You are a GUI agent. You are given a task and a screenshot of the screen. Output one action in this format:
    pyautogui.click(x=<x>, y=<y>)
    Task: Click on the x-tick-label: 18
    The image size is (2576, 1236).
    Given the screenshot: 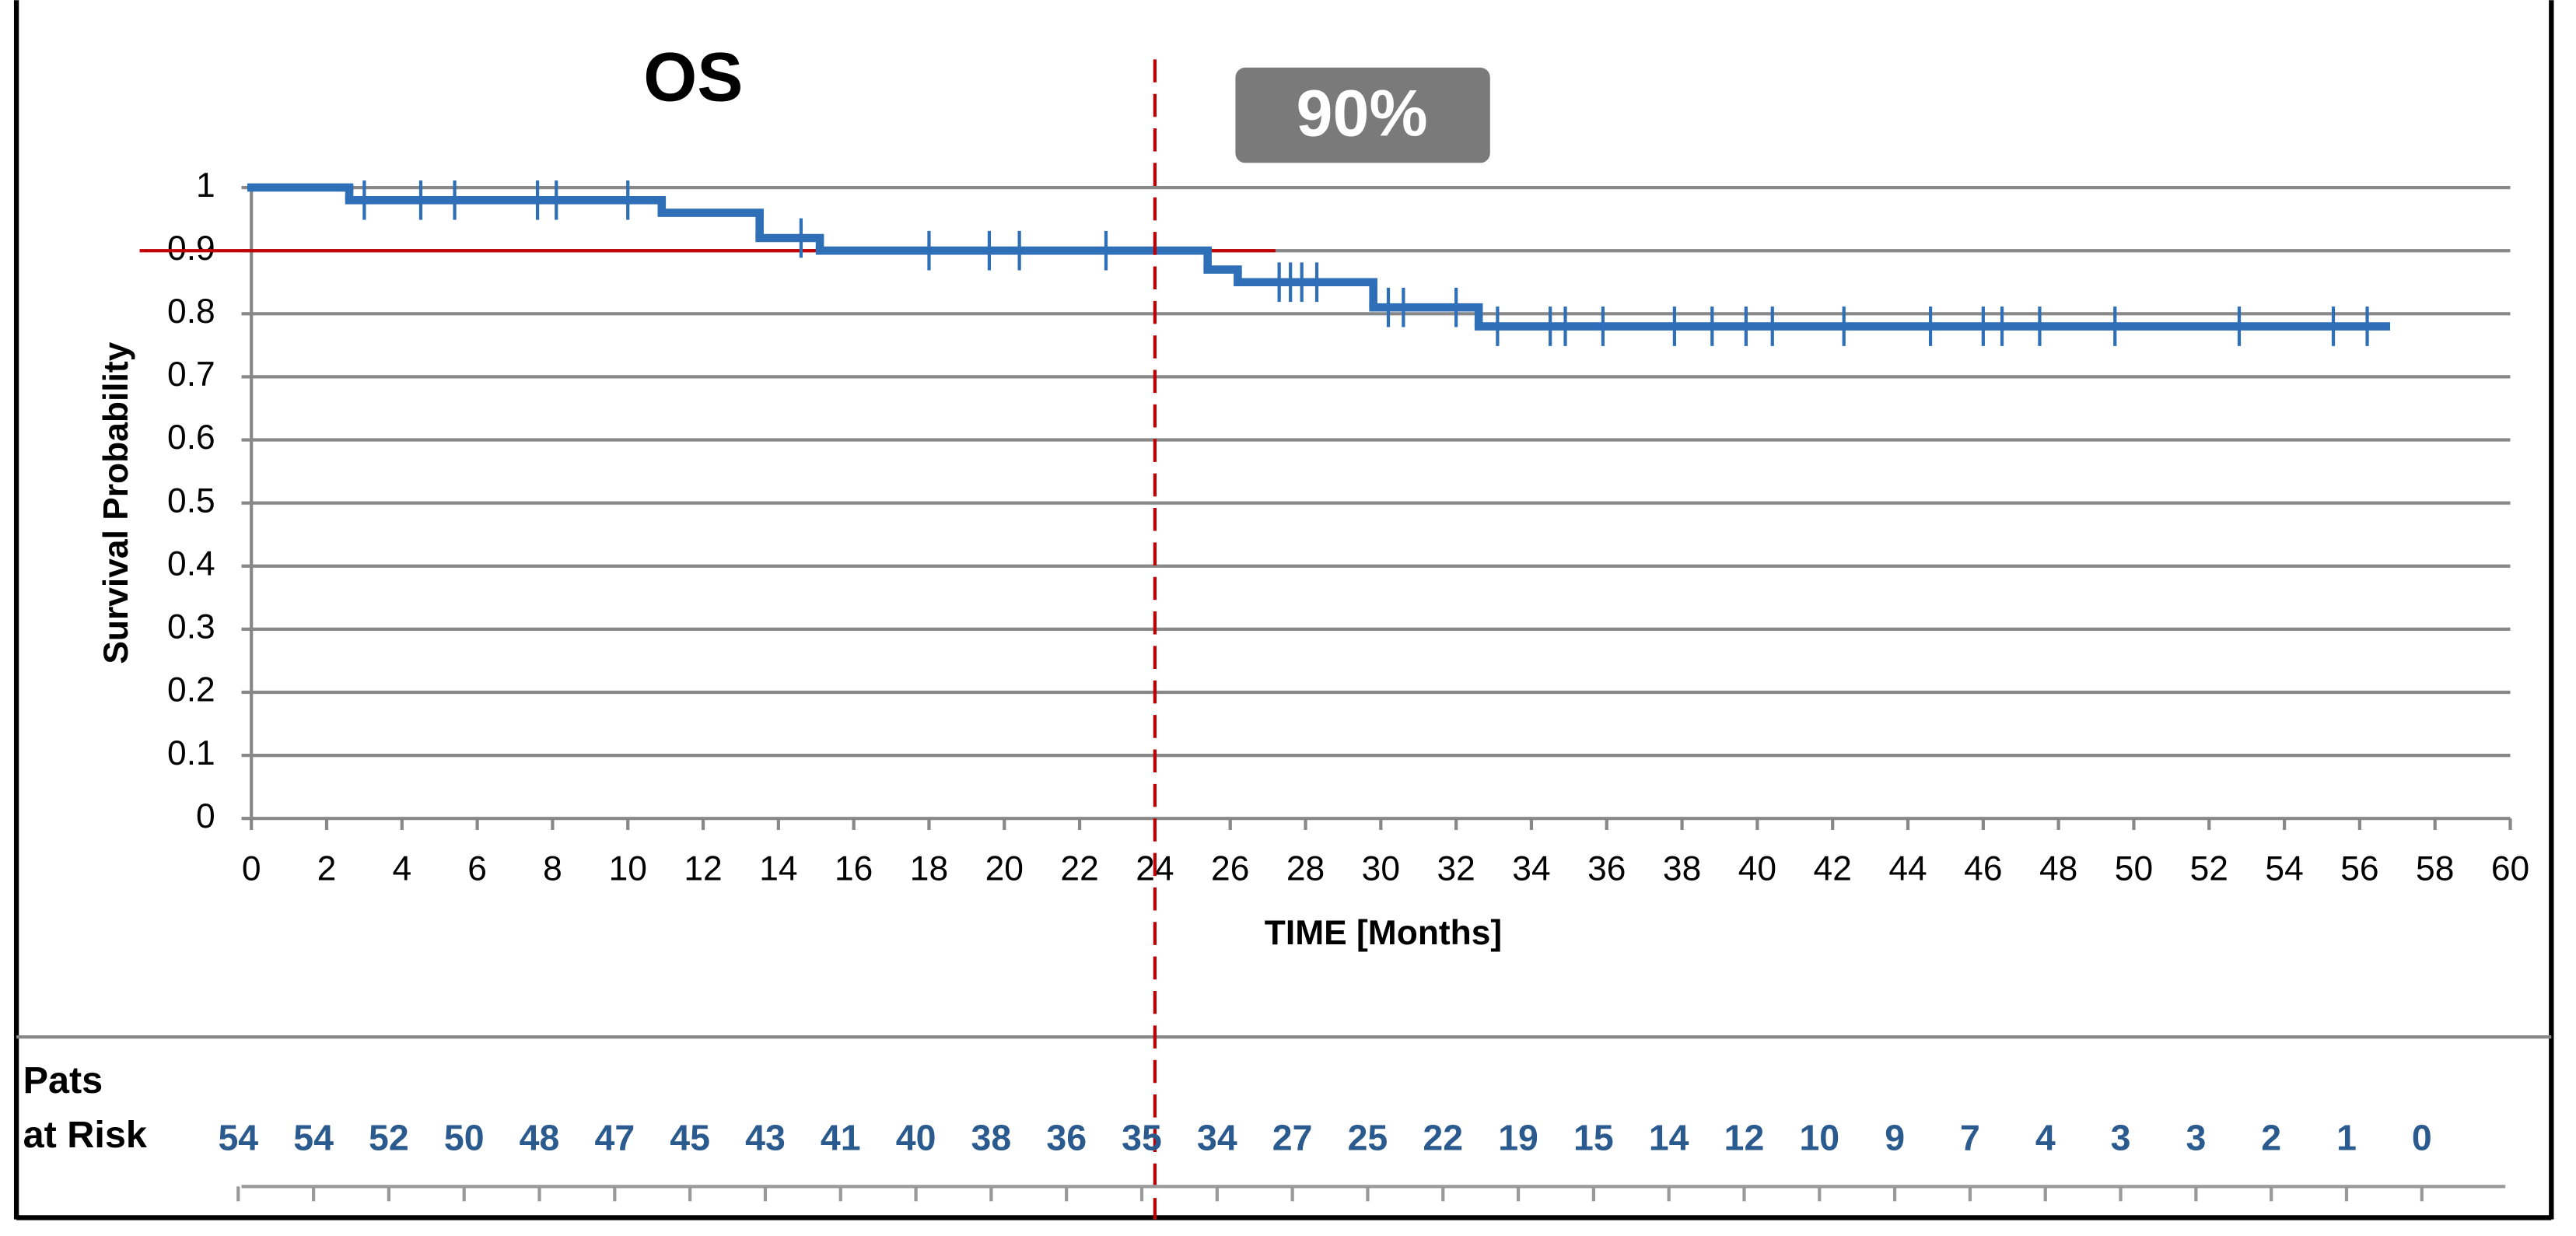 What is the action you would take?
    pyautogui.click(x=929, y=869)
    